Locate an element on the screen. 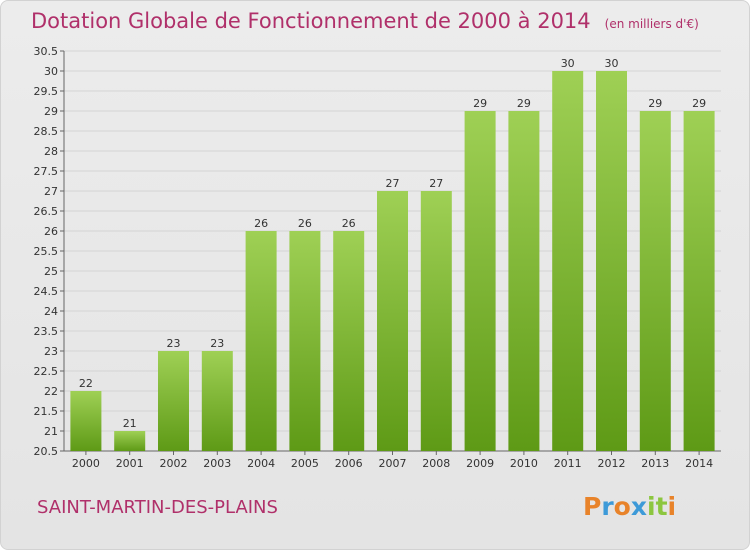 The height and width of the screenshot is (550, 750). bar-2000 is located at coordinates (86, 421).